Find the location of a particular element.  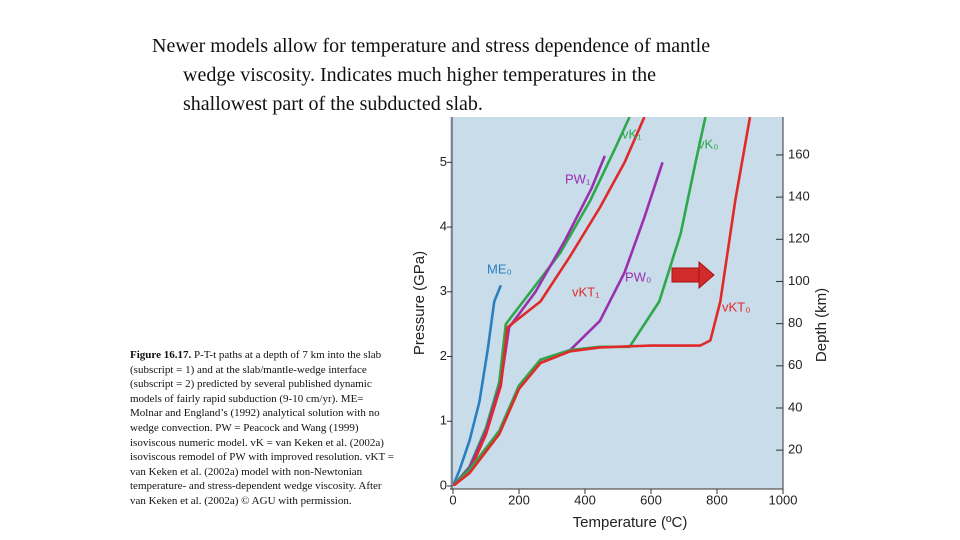

y2-tick-label: 120 is located at coordinates (799, 238).